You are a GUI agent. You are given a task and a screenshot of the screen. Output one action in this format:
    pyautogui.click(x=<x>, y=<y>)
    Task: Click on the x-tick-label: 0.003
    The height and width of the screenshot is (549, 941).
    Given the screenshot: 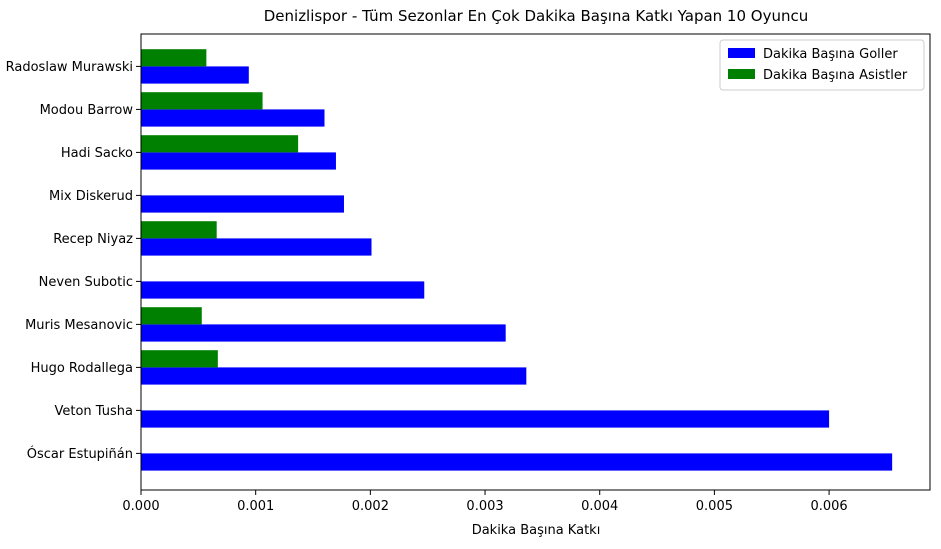 What is the action you would take?
    pyautogui.click(x=484, y=506)
    